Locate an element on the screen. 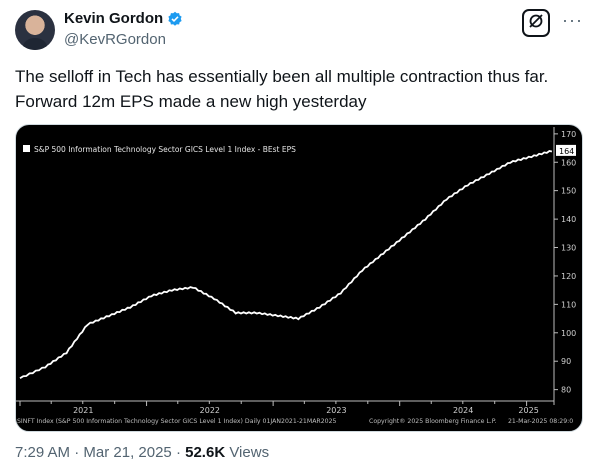 This screenshot has height=476, width=596. legend-swatch is located at coordinates (26, 148).